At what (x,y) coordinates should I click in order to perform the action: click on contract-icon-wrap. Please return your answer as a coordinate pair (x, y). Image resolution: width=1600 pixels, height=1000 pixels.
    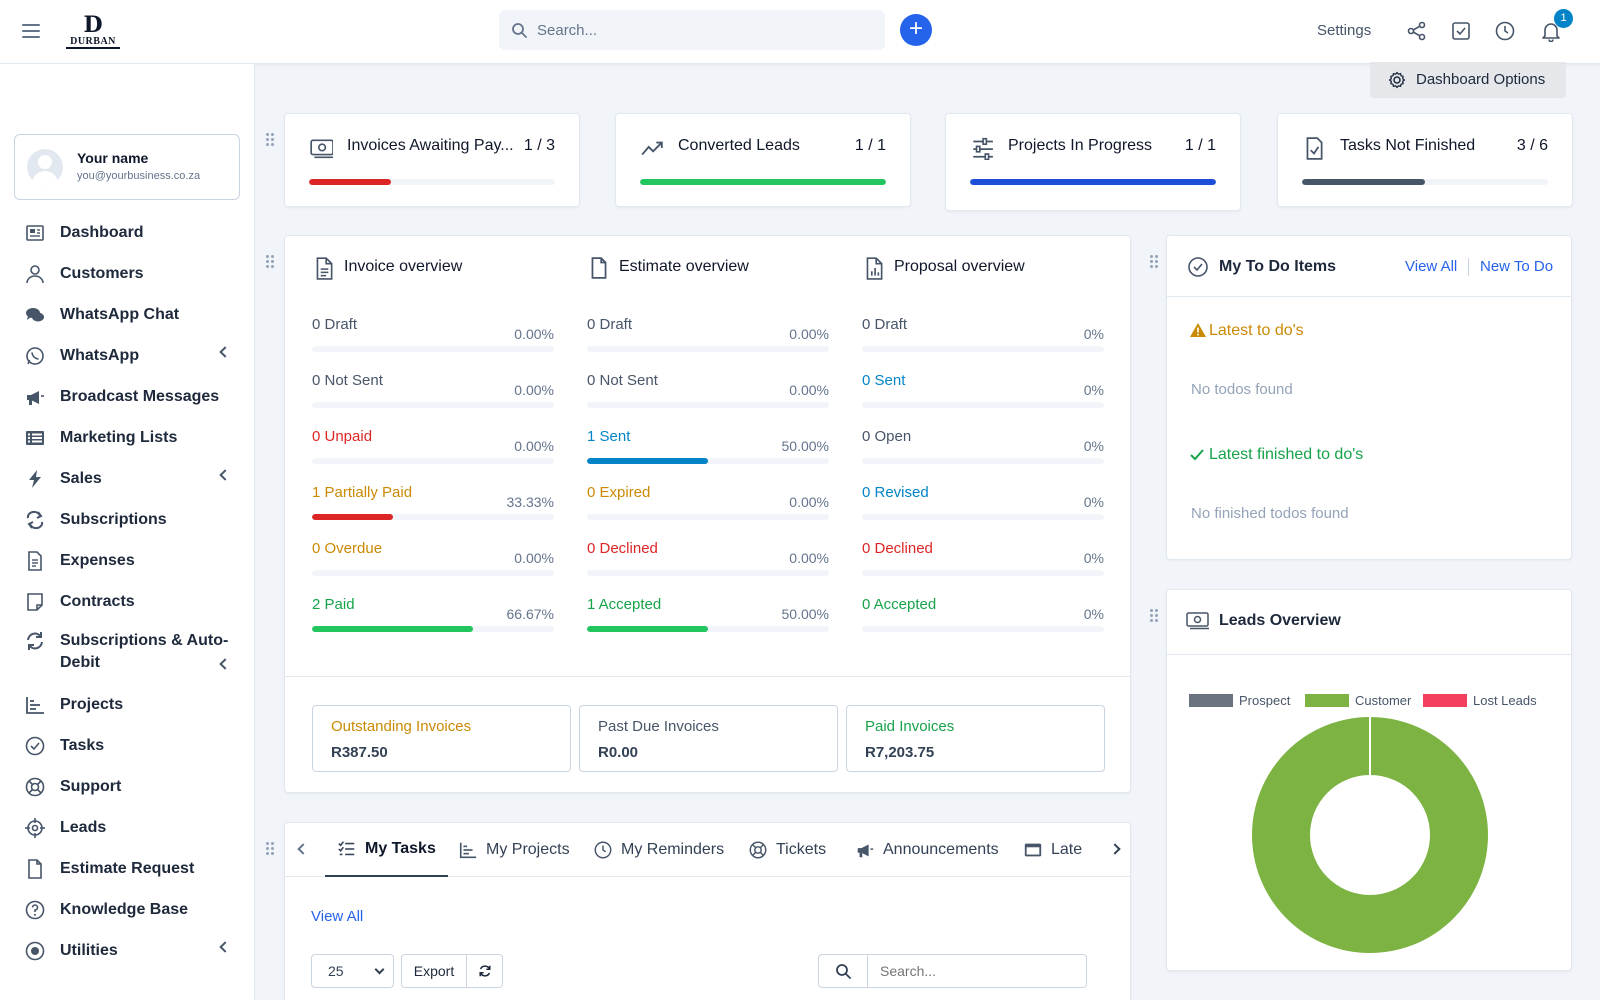
    Looking at the image, I should click on (35, 602).